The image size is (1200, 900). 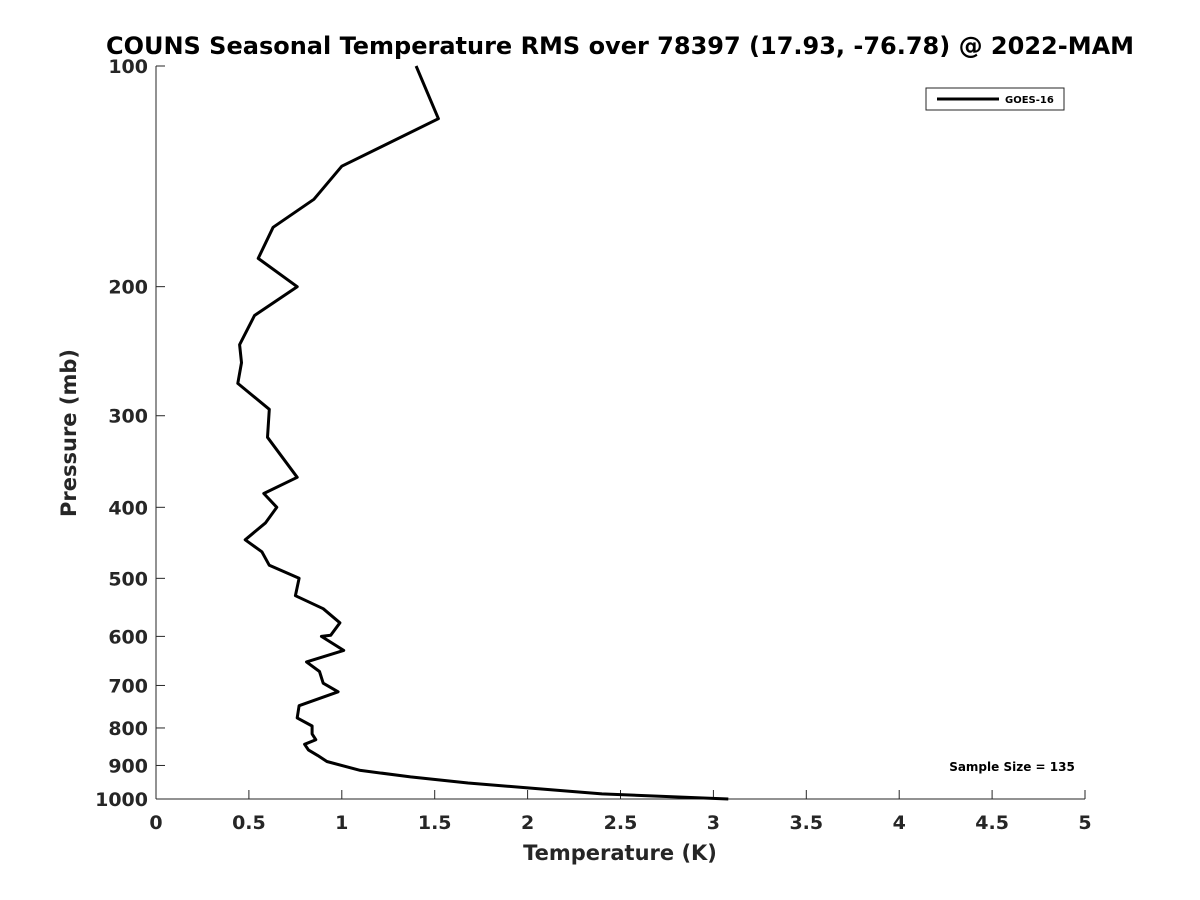 What do you see at coordinates (527, 823) in the screenshot?
I see `x-tick-label: 2` at bounding box center [527, 823].